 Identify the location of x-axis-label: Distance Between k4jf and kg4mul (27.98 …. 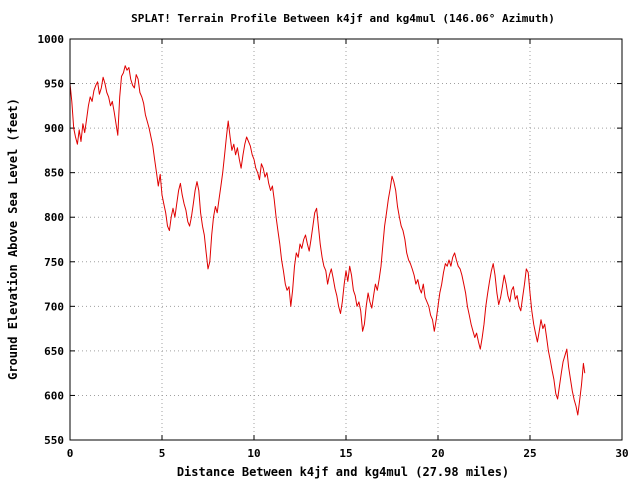
(343, 472).